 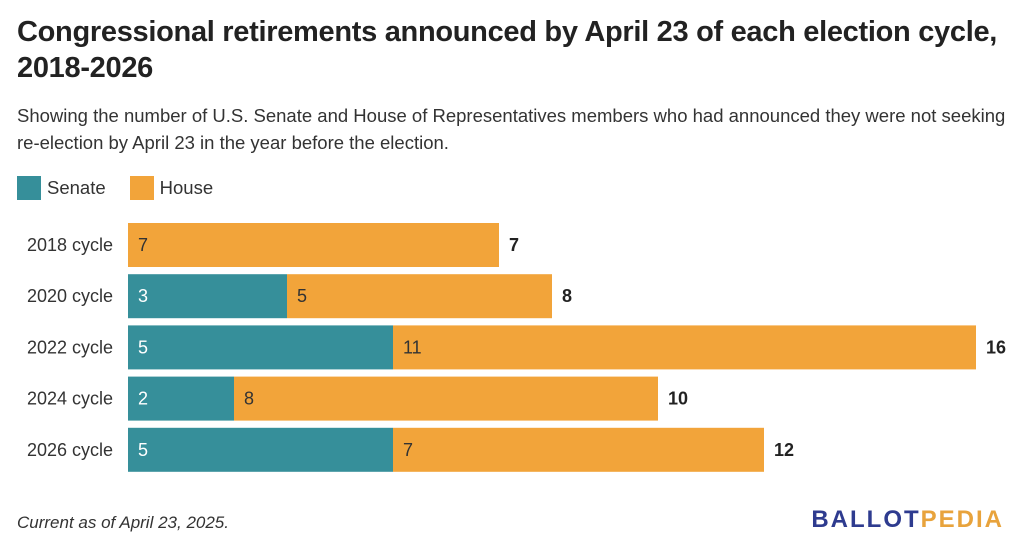 I want to click on legend-swatch-senate, so click(x=29, y=188).